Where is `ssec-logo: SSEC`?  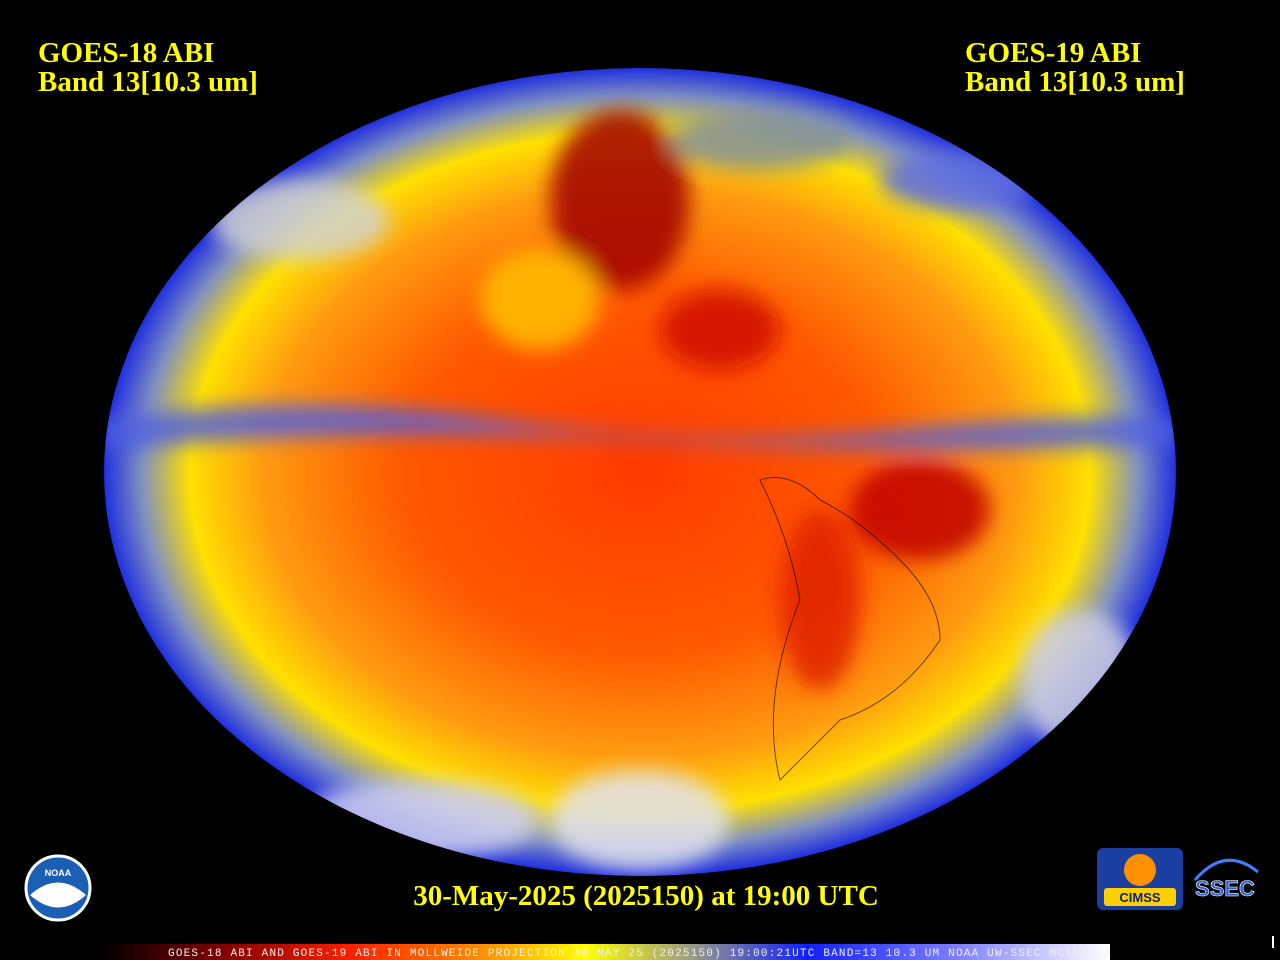
ssec-logo: SSEC is located at coordinates (1226, 879).